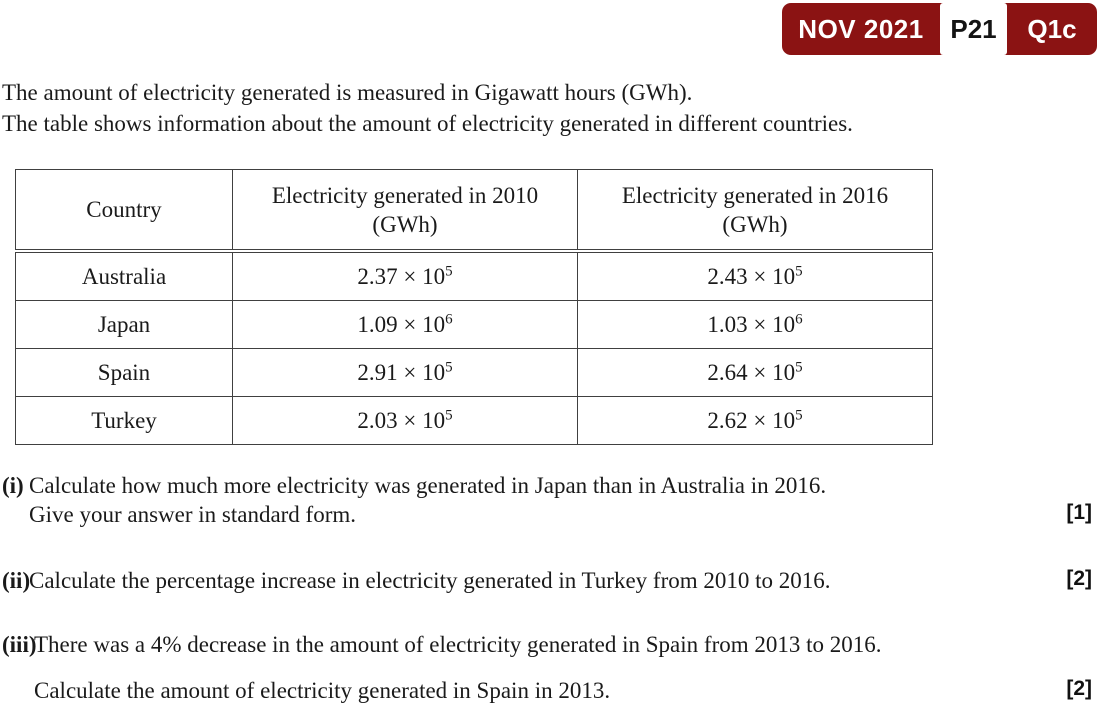  Describe the element at coordinates (405, 224) in the screenshot. I see `header-2010-line2: (GWh)` at that location.